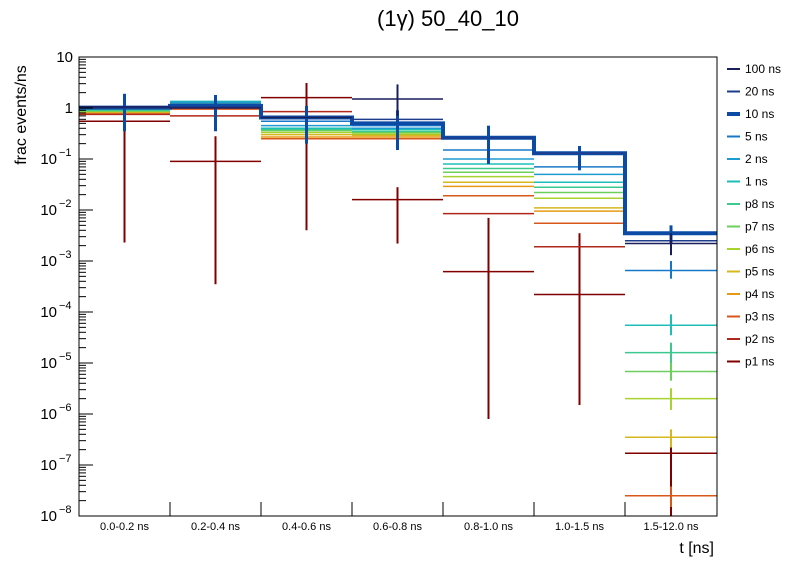  I want to click on y-tick-exponent: −2, so click(65, 204).